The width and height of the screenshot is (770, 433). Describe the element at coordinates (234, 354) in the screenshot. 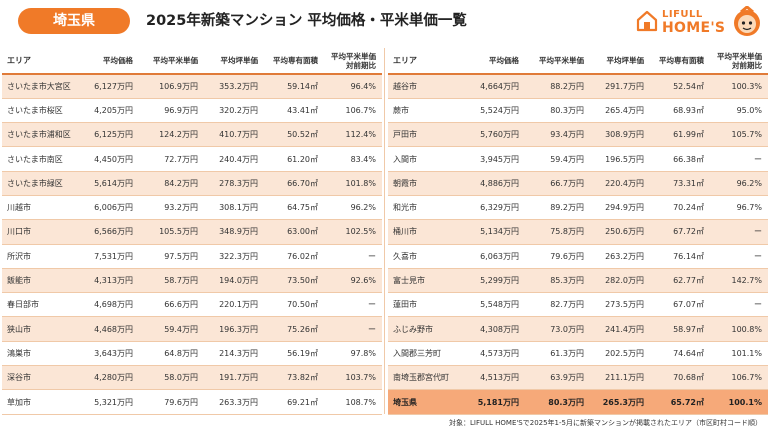

I see `cell-avg-tsubo-price: 214.3万円` at that location.